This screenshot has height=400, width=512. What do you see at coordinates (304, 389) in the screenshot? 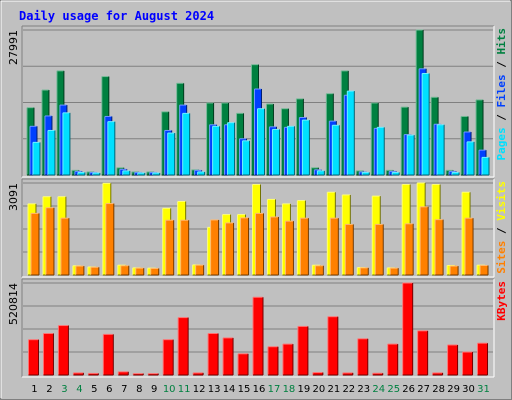
I see `day-label: 19` at bounding box center [304, 389].